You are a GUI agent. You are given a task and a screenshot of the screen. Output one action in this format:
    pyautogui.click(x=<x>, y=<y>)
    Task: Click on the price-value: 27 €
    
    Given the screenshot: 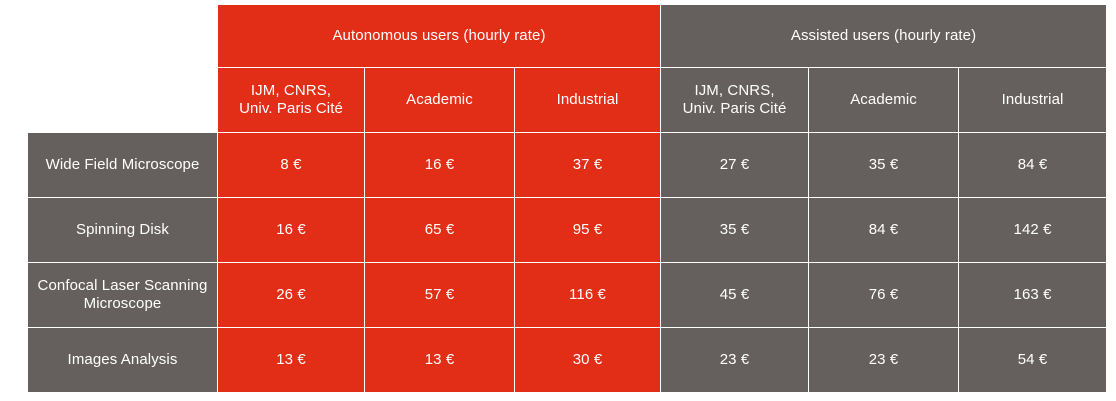 What is the action you would take?
    pyautogui.click(x=734, y=164)
    